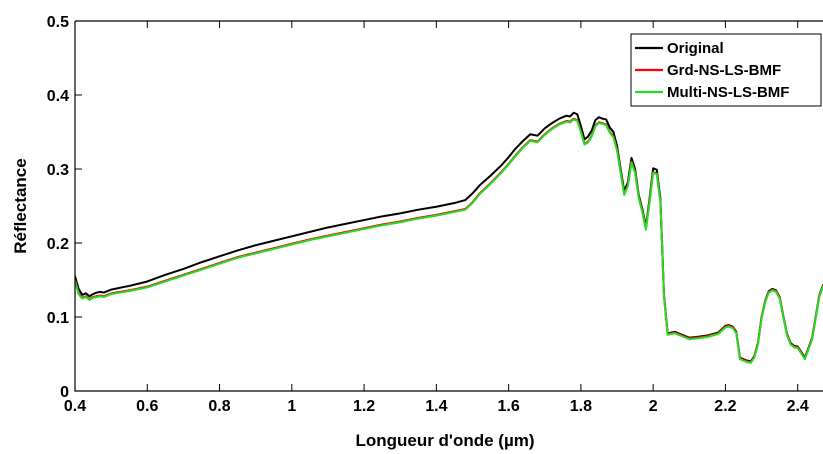  Describe the element at coordinates (291, 406) in the screenshot. I see `x-tick-label: 1` at that location.